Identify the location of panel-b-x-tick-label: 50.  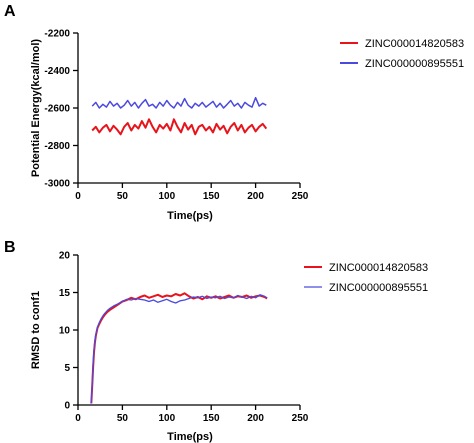
(123, 418).